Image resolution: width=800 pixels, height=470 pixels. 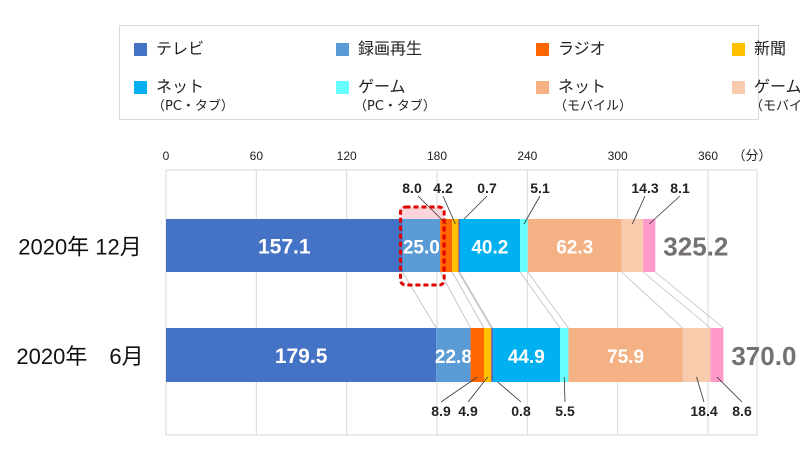 What do you see at coordinates (443, 188) in the screenshot?
I see `data-label: 4.2` at bounding box center [443, 188].